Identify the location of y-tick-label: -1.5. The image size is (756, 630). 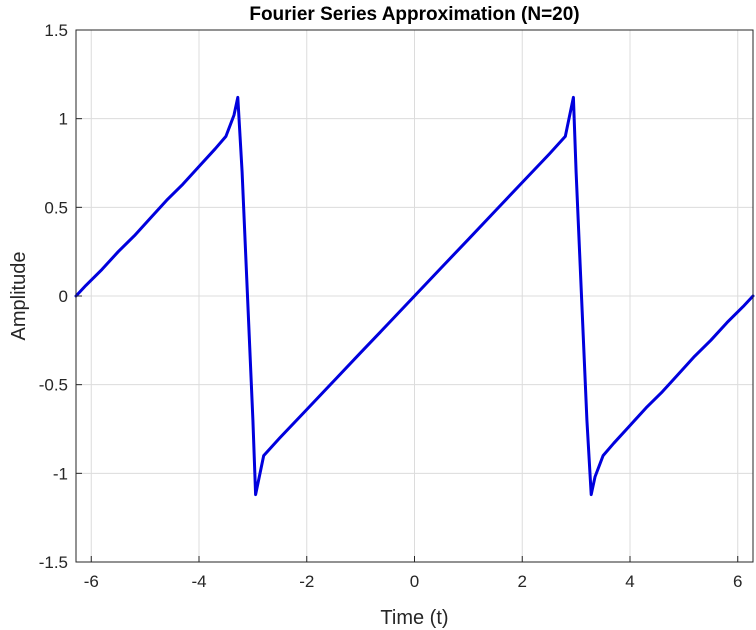
(53, 562).